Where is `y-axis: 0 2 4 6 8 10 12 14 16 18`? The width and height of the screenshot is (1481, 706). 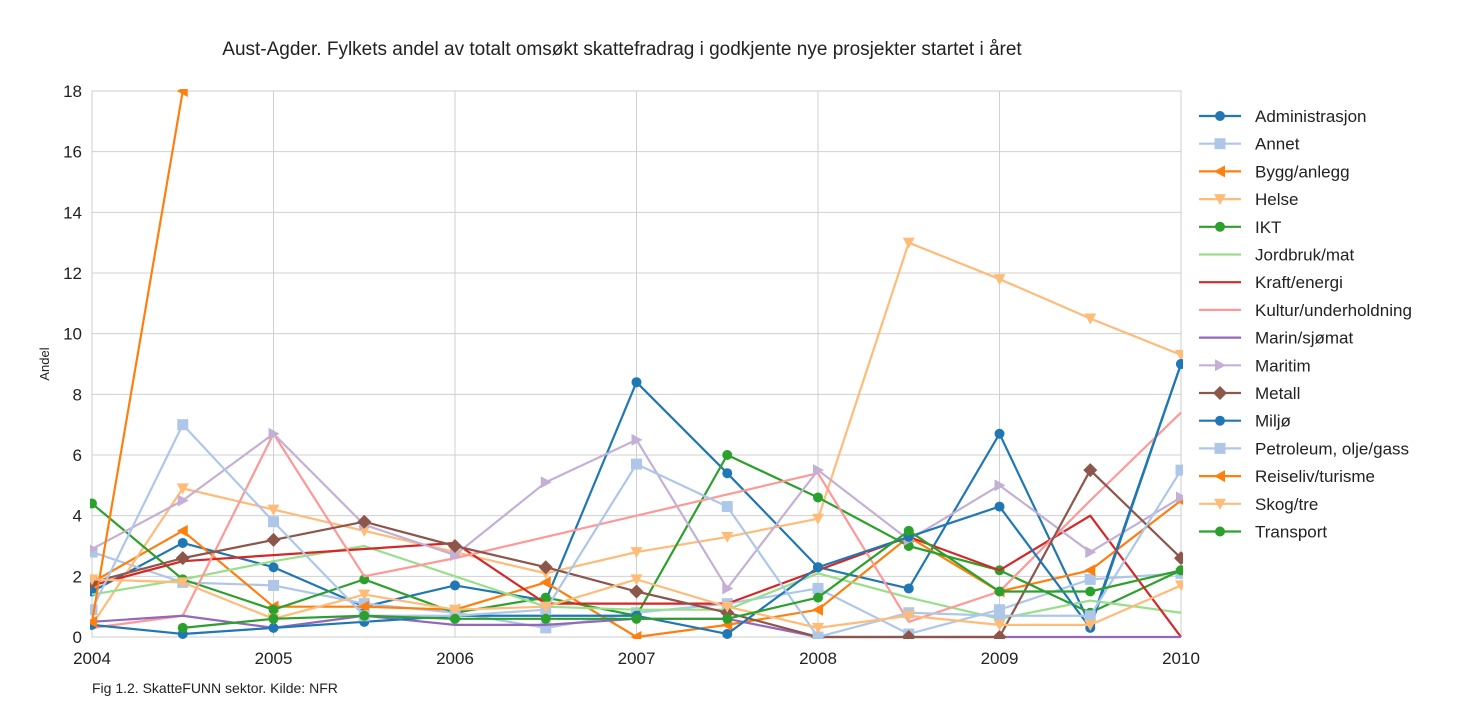
y-axis: 0 2 4 6 8 10 12 14 16 18 is located at coordinates (72, 364).